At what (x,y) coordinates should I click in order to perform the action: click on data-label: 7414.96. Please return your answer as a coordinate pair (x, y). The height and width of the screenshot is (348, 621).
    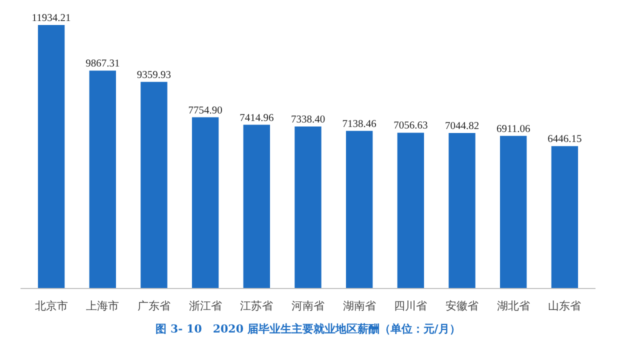
    Looking at the image, I should click on (257, 118).